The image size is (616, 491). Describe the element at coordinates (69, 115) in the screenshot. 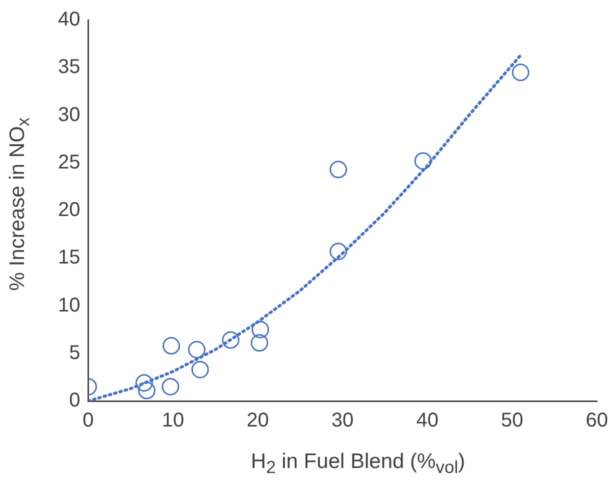

I see `y-tick-label: 30` at that location.